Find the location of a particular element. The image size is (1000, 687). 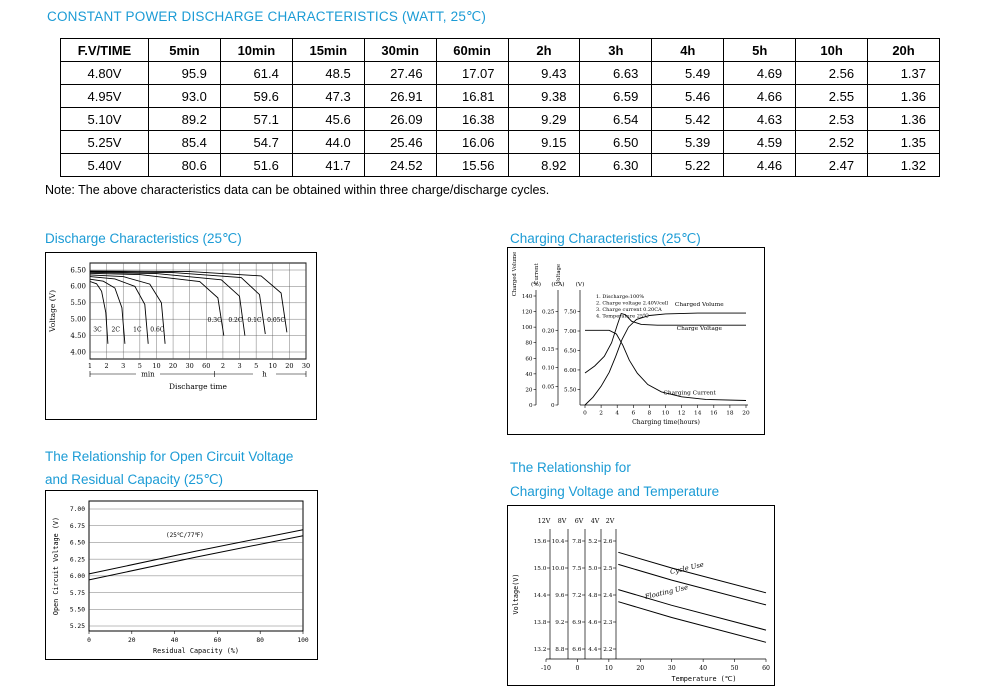

data-cell: 9.29 is located at coordinates (544, 119).